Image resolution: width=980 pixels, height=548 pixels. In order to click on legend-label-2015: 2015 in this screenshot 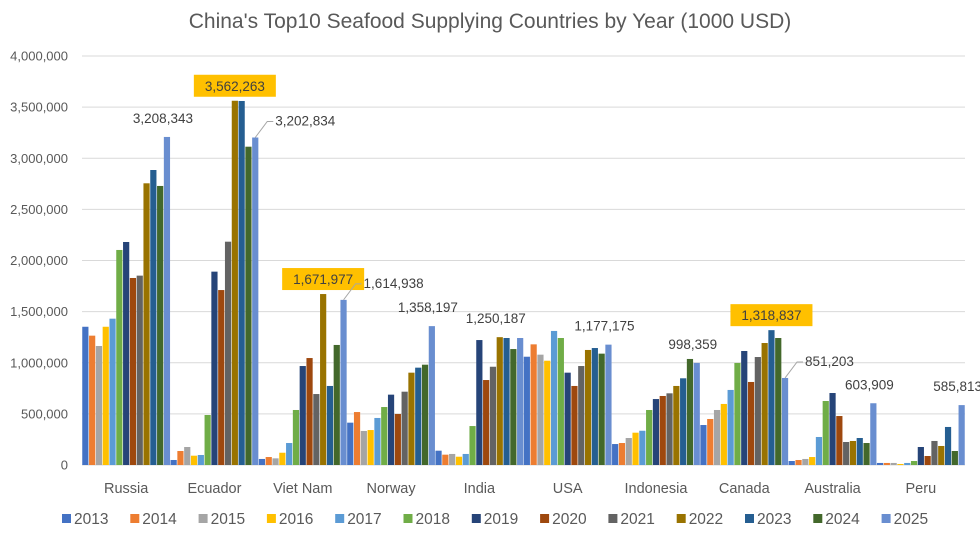, I will do `click(228, 519)`.